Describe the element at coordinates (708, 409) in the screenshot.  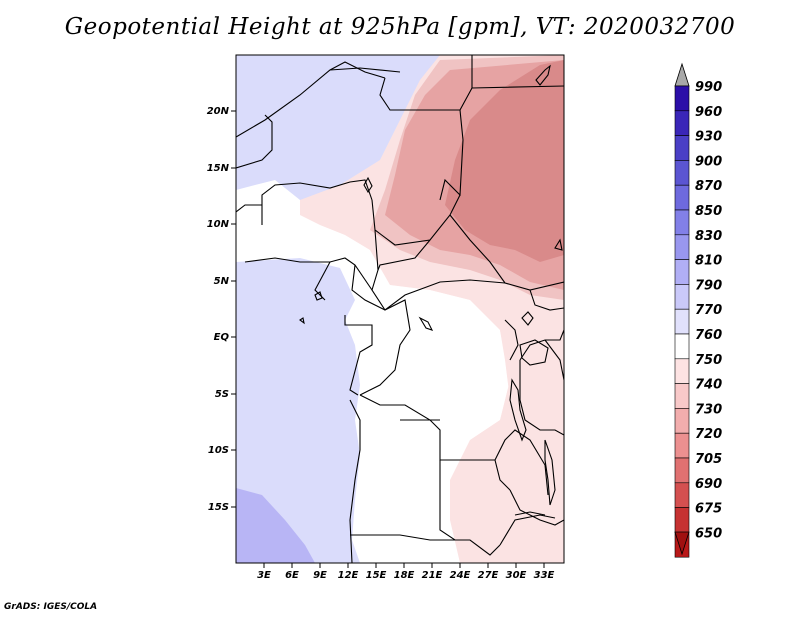
I see `colorbar-label: 730` at that location.